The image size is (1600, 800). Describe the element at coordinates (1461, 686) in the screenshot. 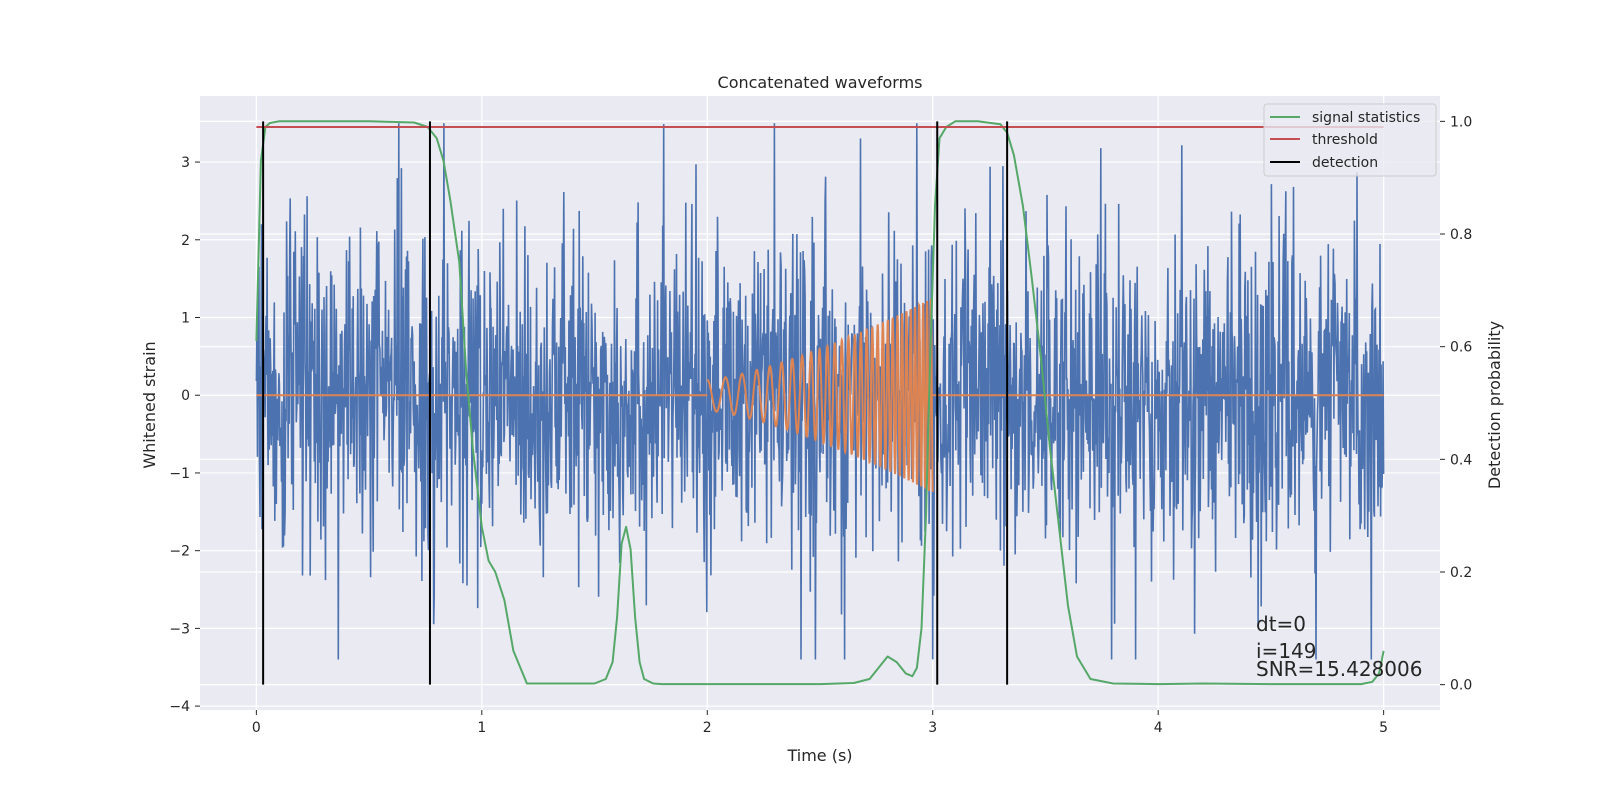

I see `y2-tick-label: 0.0` at that location.